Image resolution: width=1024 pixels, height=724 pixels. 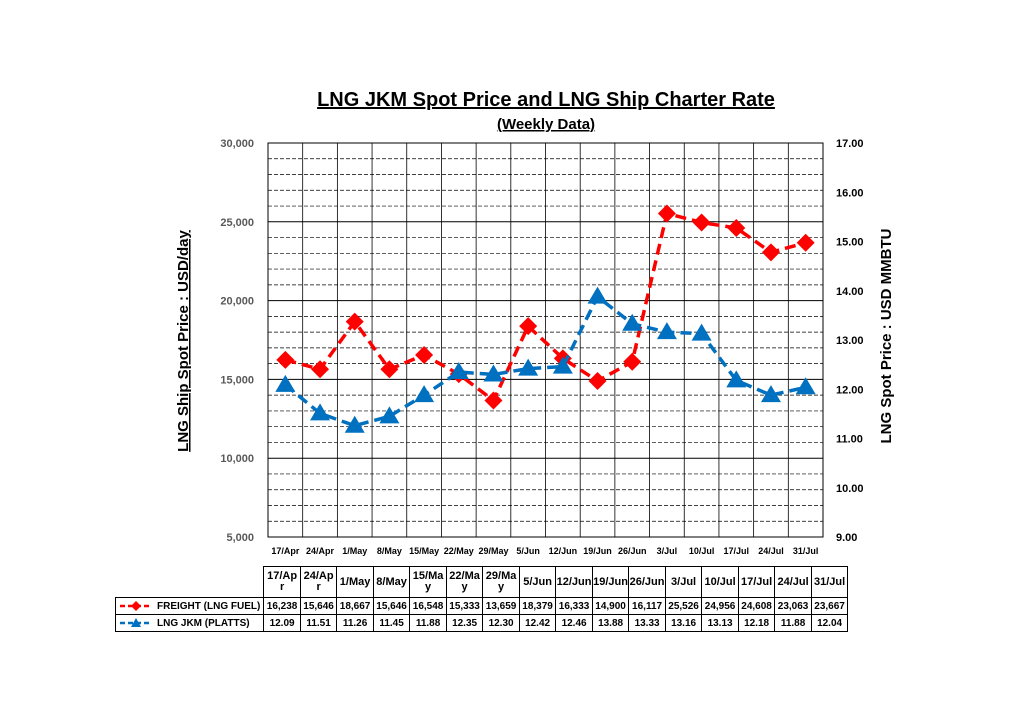 What do you see at coordinates (391, 623) in the screenshot?
I see `table-value-cell: 11.45` at bounding box center [391, 623].